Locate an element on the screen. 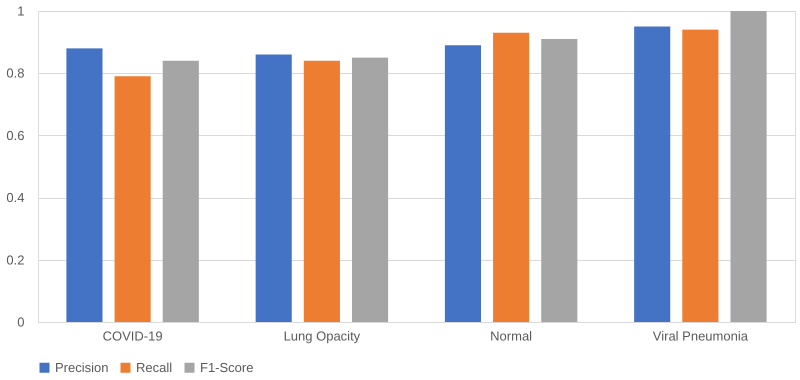  y-tick-label: 0.4 is located at coordinates (15, 198).